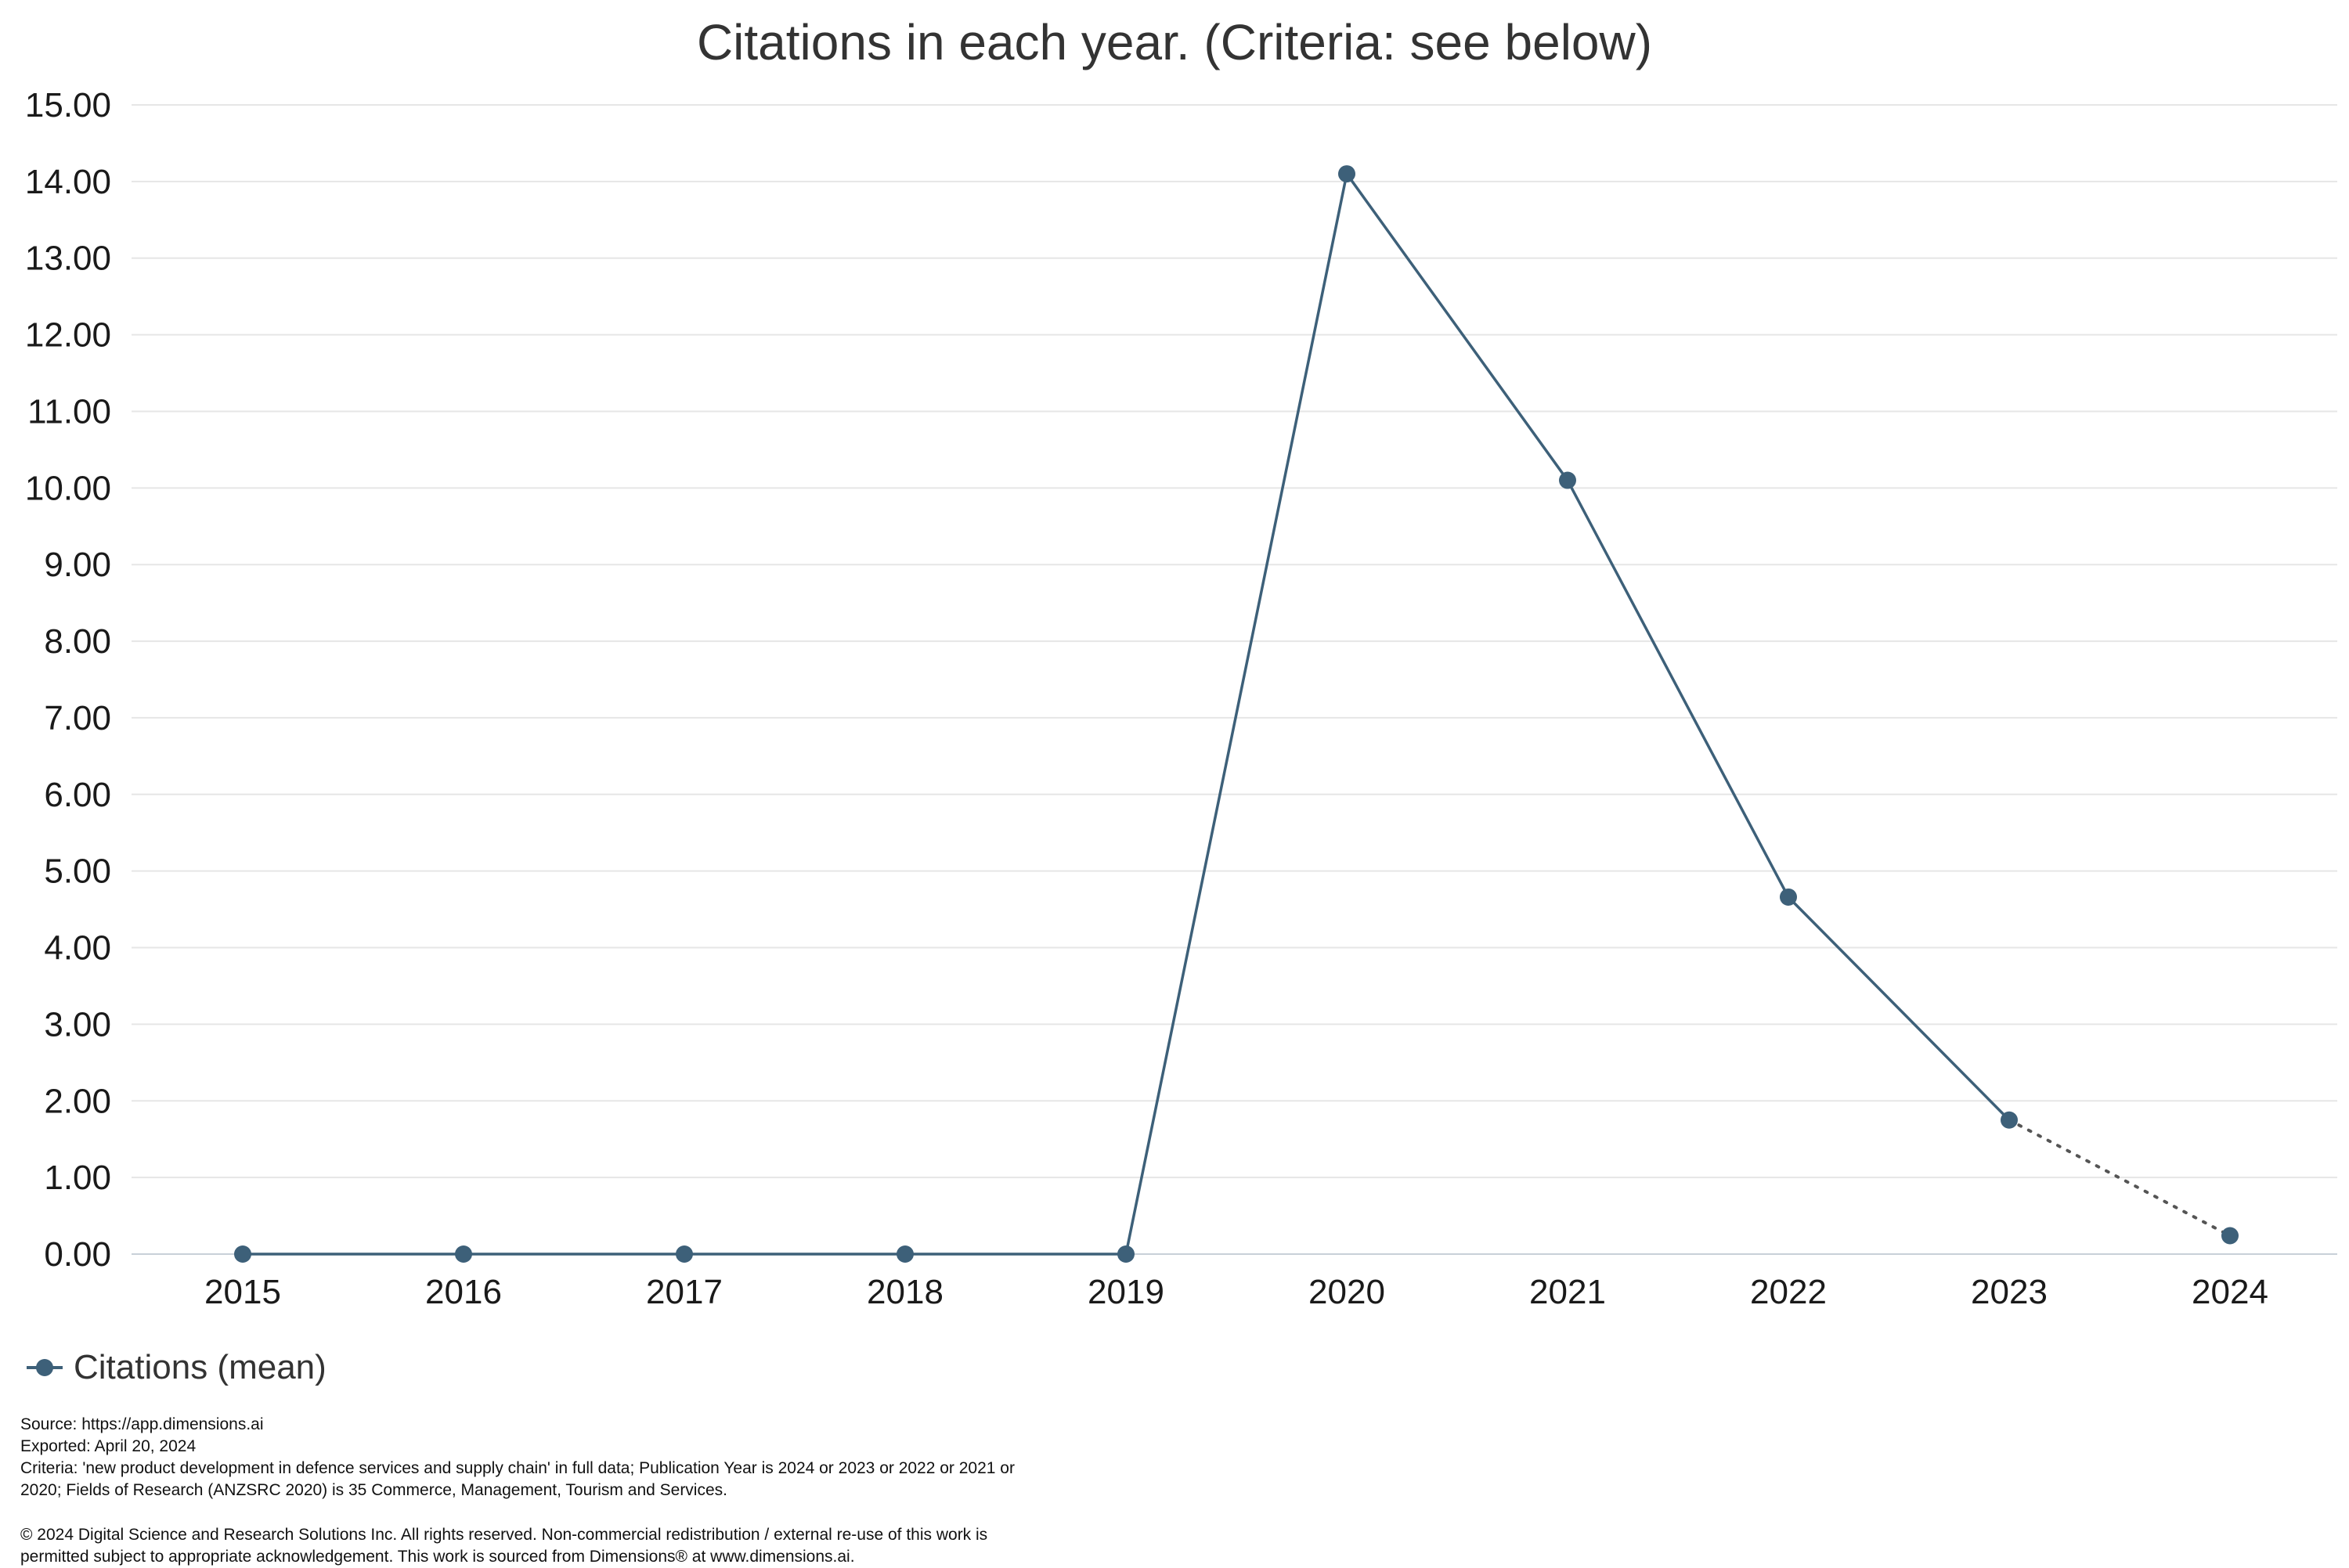 The height and width of the screenshot is (1568, 2349). I want to click on y-tick-label: 14.00, so click(68, 182).